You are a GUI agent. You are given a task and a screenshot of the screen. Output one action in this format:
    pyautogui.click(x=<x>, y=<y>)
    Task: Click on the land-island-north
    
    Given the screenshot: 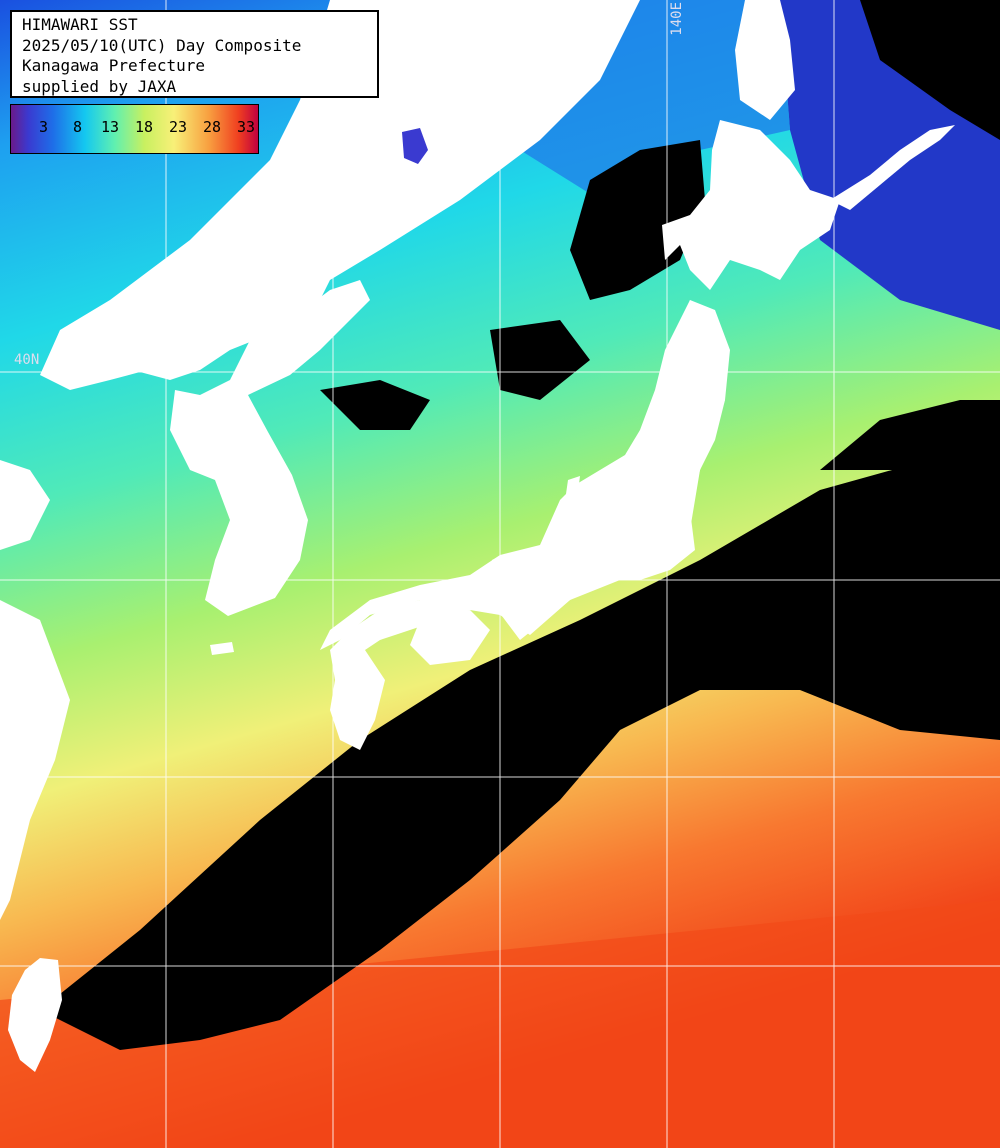 What is the action you would take?
    pyautogui.click(x=415, y=146)
    